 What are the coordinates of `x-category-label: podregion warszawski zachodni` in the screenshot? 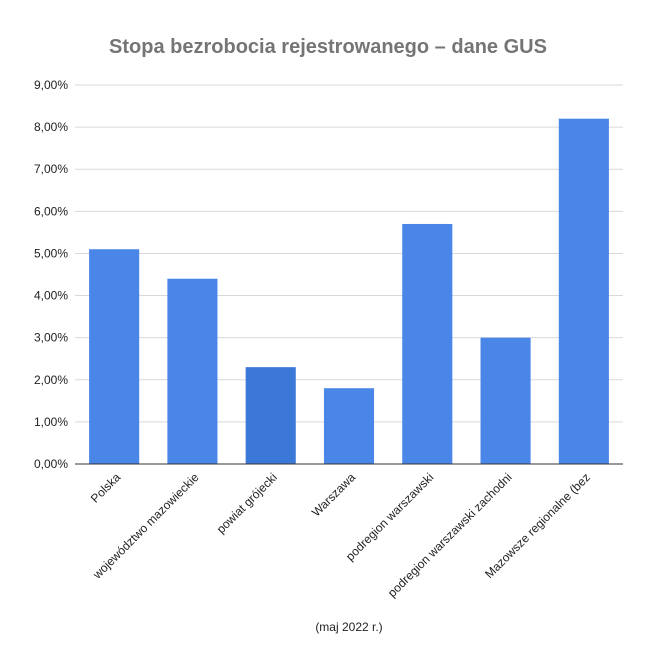 It's located at (450, 535).